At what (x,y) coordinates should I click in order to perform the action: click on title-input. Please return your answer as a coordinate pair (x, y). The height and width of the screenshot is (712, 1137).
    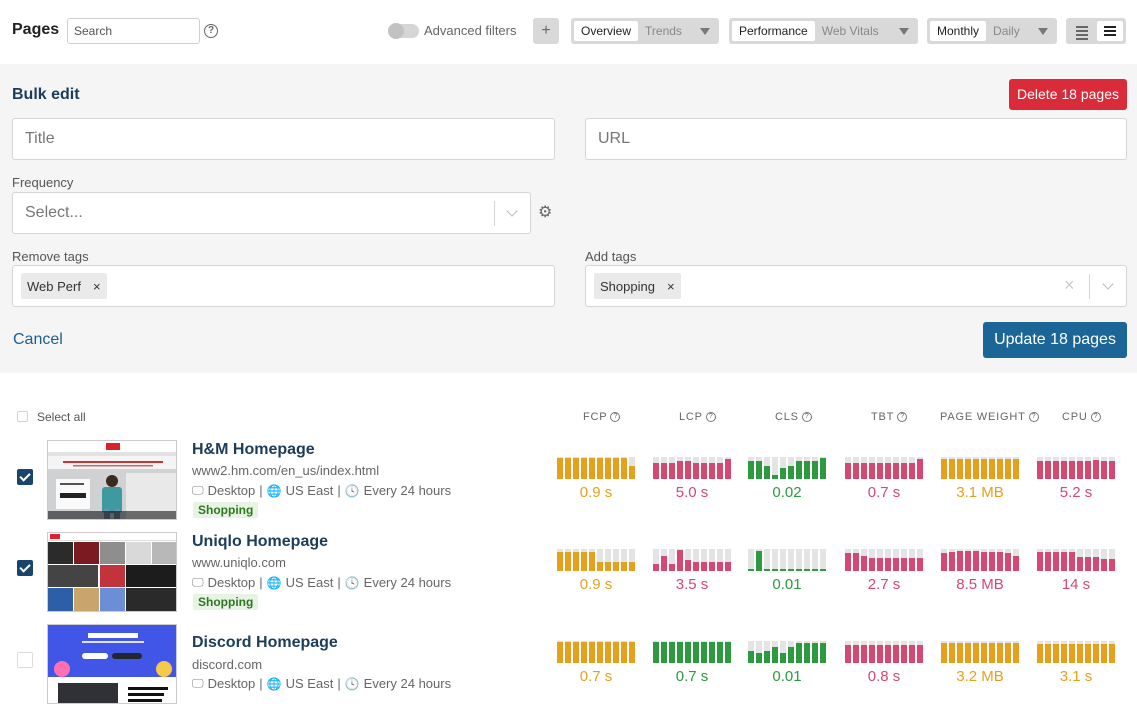
    Looking at the image, I should click on (283, 139).